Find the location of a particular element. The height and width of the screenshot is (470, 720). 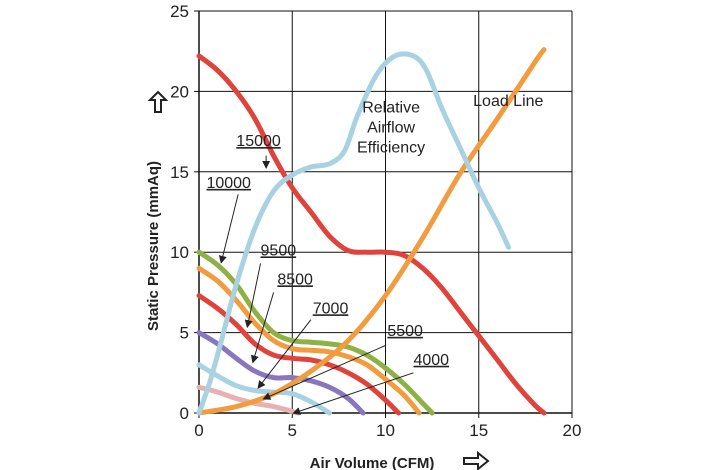

y-tick-label: 15 is located at coordinates (179, 172).